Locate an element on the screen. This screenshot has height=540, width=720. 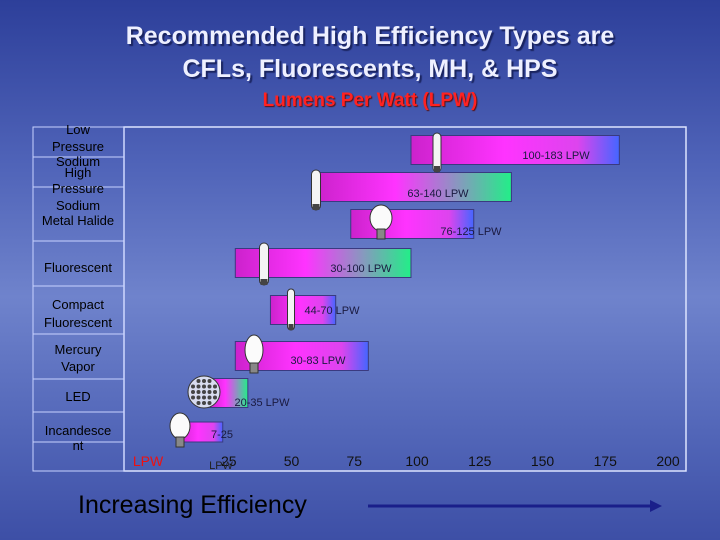
slide-title-line1: Recommended High Efficiency Types are is located at coordinates (370, 36).